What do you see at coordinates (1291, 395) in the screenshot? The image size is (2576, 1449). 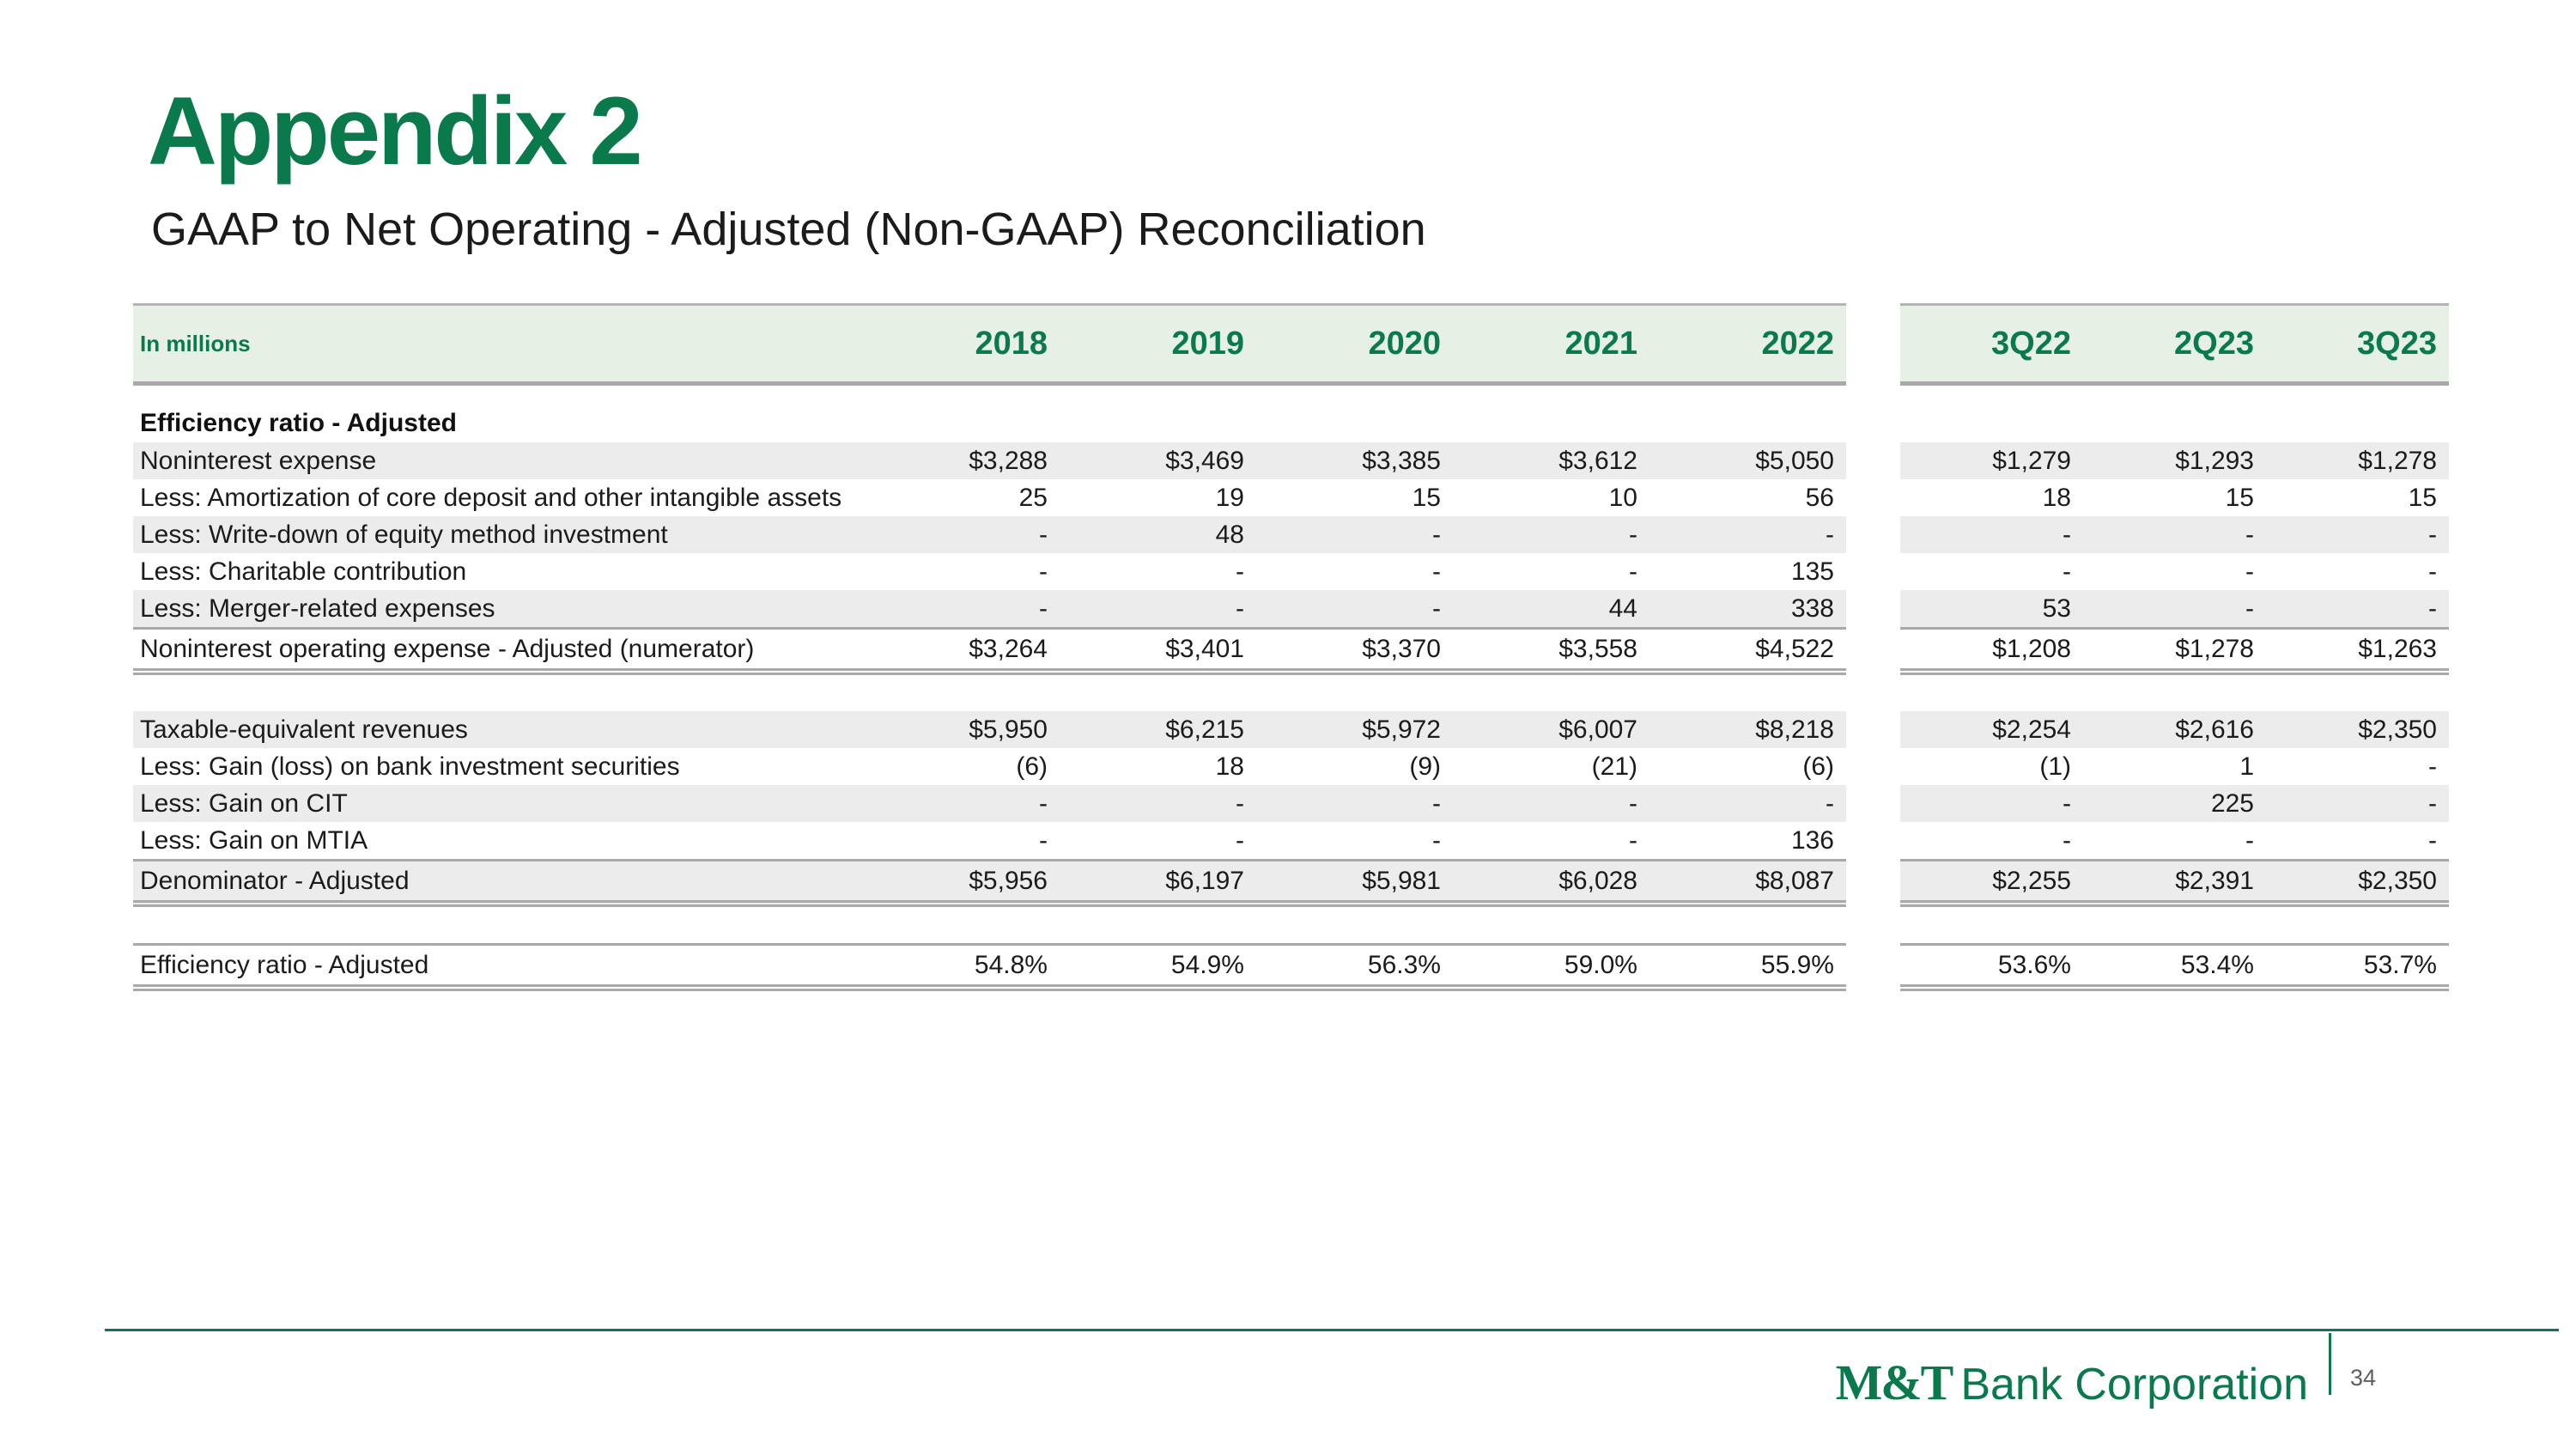 I see `header-gap` at bounding box center [1291, 395].